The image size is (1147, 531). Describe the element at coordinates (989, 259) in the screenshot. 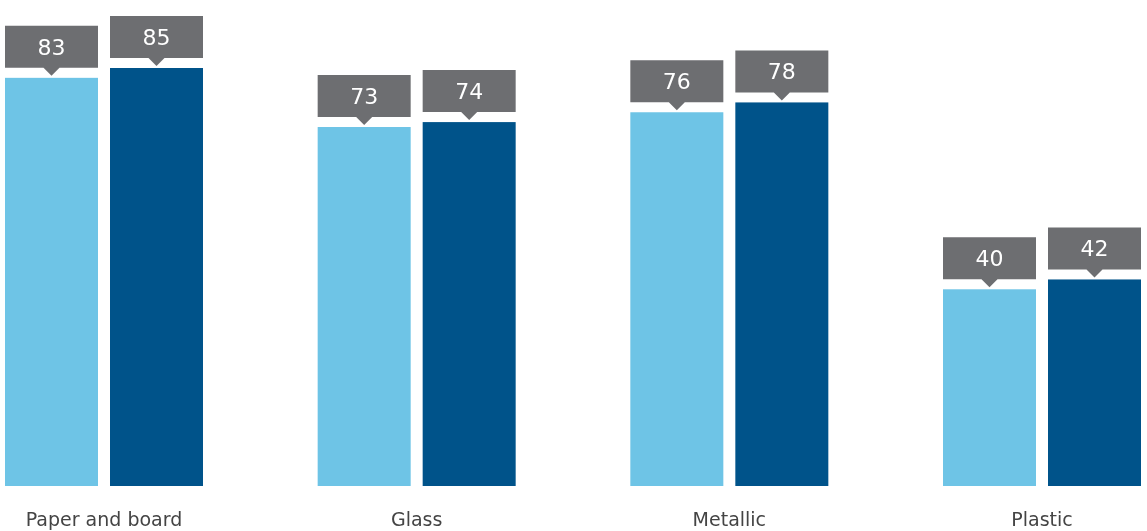

I see `data-label: 40` at that location.